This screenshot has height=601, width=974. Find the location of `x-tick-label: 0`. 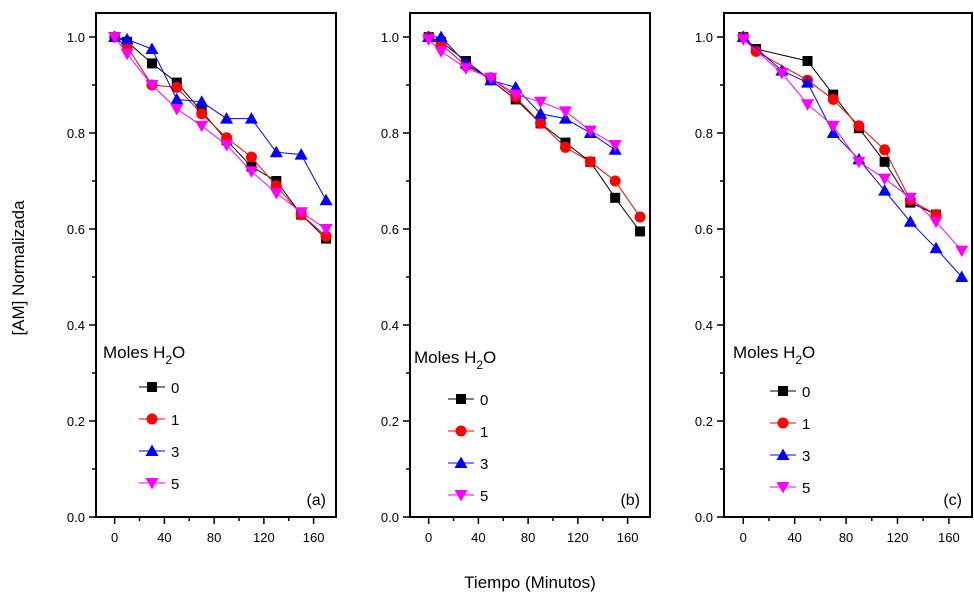

x-tick-label: 0 is located at coordinates (114, 537).